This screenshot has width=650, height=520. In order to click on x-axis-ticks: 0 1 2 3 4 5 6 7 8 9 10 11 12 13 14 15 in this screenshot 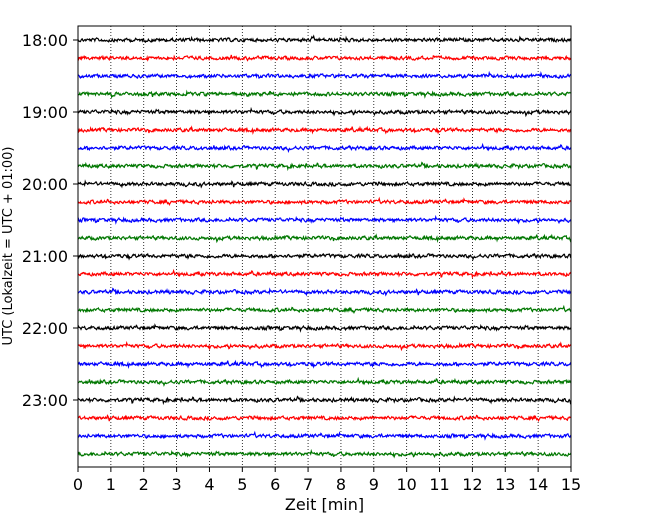, I will do `click(327, 480)`.